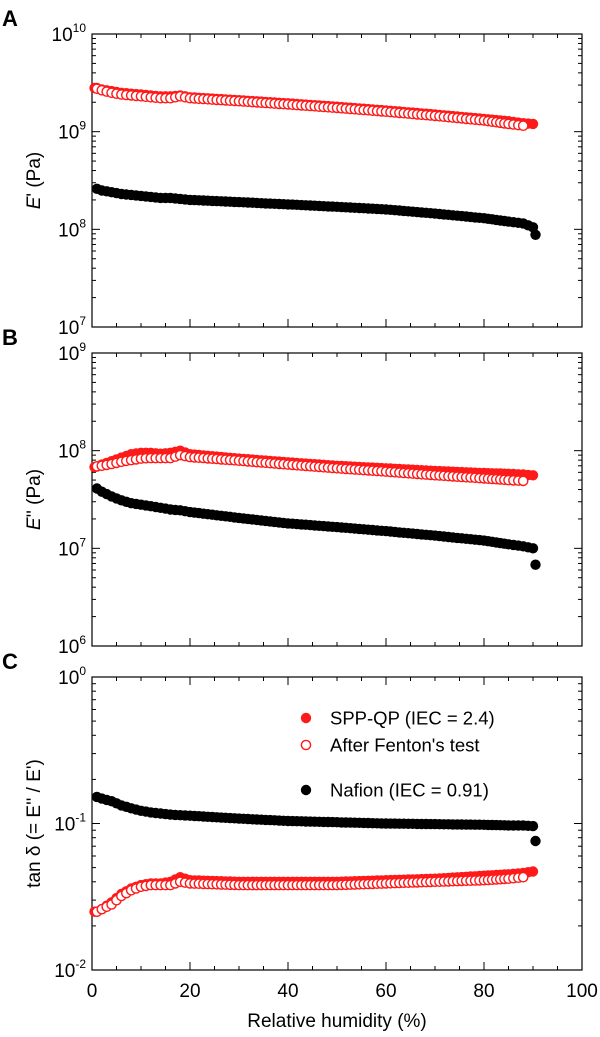 The image size is (600, 1037). What do you see at coordinates (10, 18) in the screenshot?
I see `panel-letter: A` at bounding box center [10, 18].